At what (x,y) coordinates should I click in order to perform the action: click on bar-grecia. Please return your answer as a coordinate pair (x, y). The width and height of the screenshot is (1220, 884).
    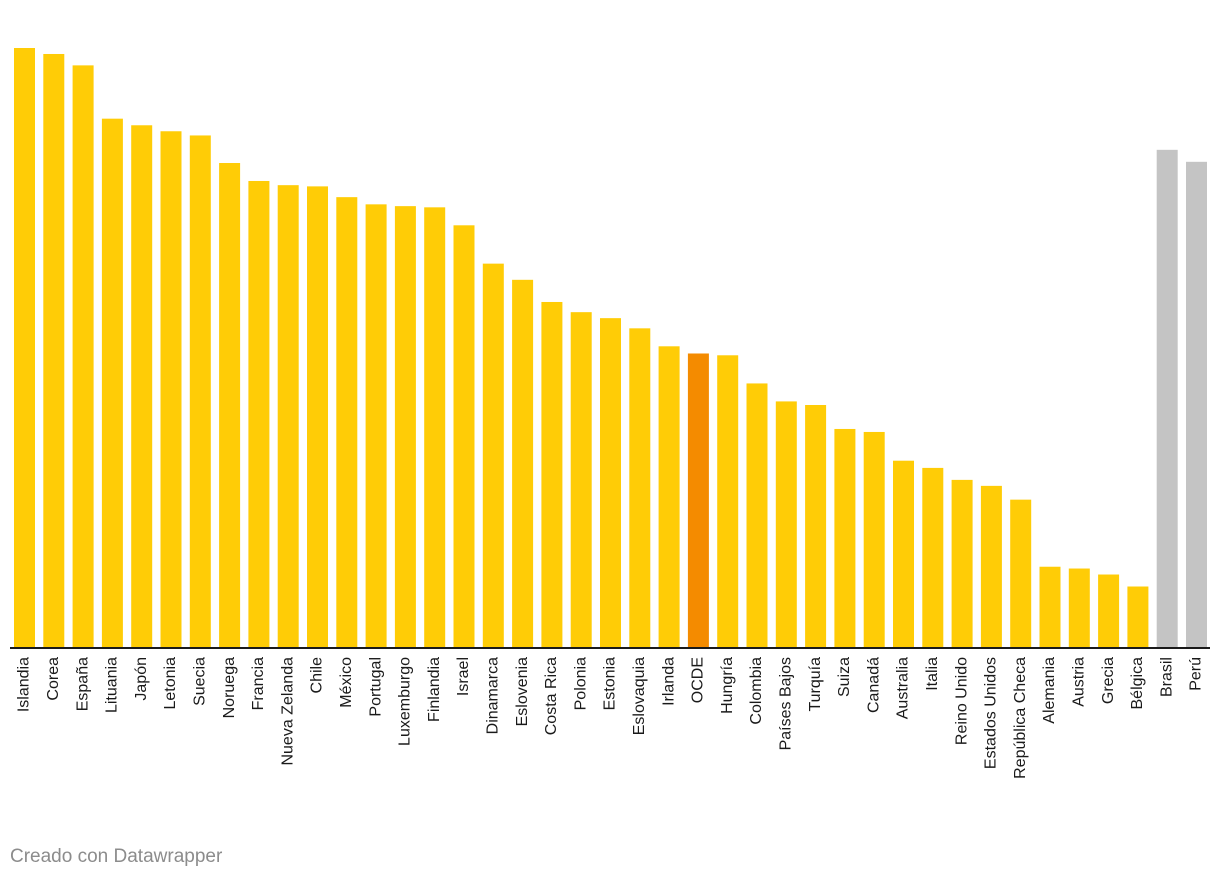
    Looking at the image, I should click on (1109, 610).